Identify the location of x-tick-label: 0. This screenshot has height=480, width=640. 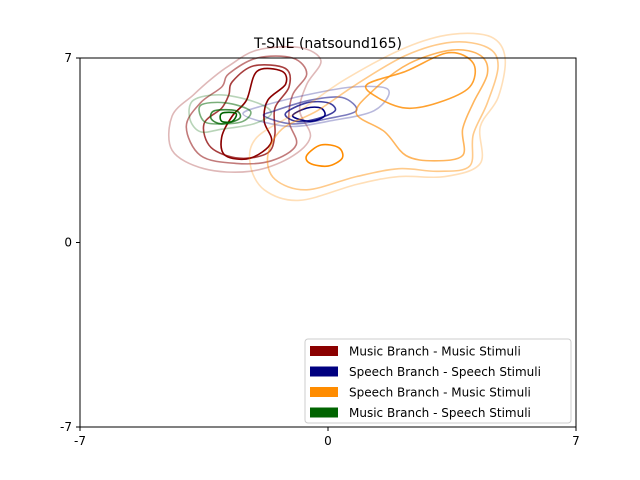
(328, 441).